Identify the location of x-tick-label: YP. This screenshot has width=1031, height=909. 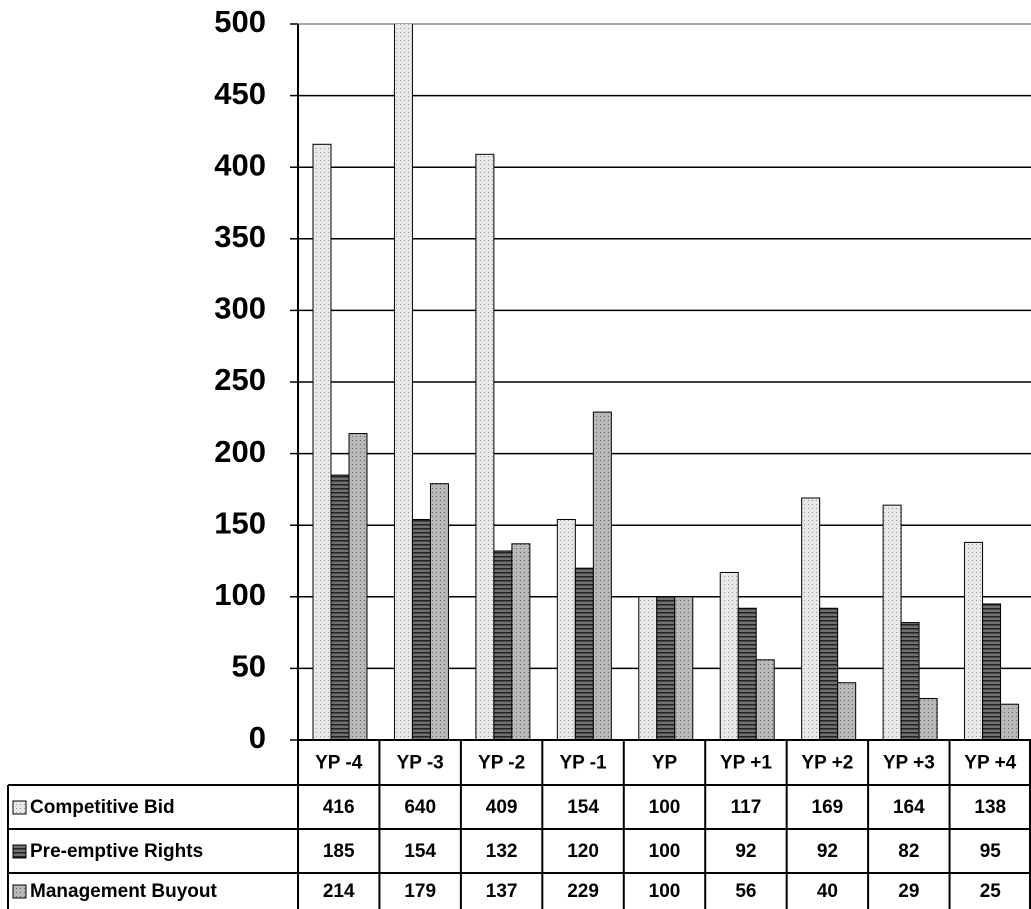
(665, 763).